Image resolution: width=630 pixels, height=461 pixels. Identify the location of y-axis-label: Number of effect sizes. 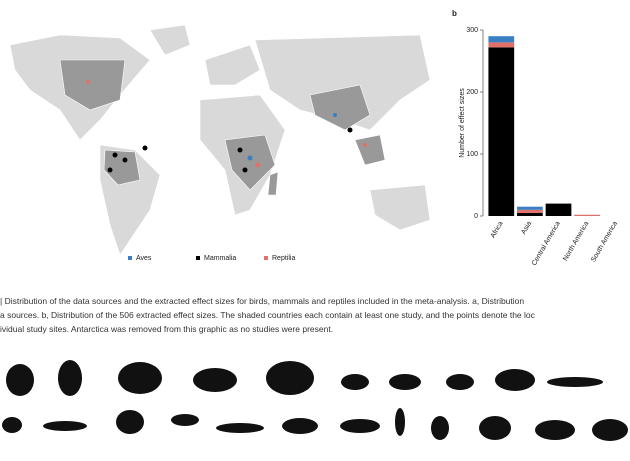
(462, 123).